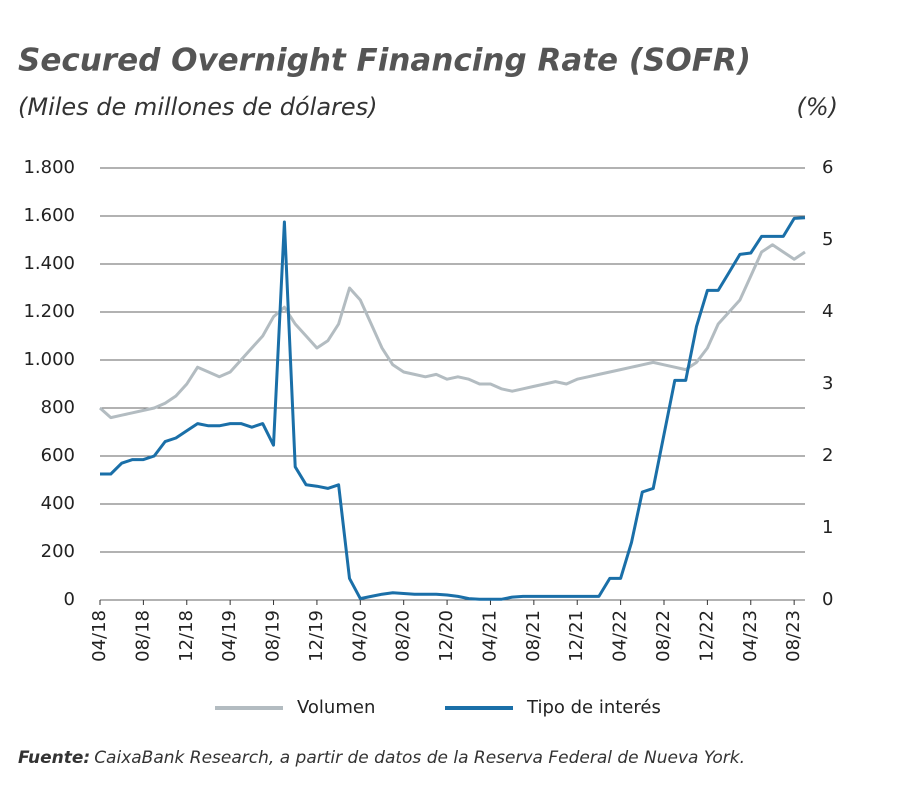 This screenshot has width=900, height=808. Describe the element at coordinates (142, 636) in the screenshot. I see `x-tick-label: 08/18` at that location.